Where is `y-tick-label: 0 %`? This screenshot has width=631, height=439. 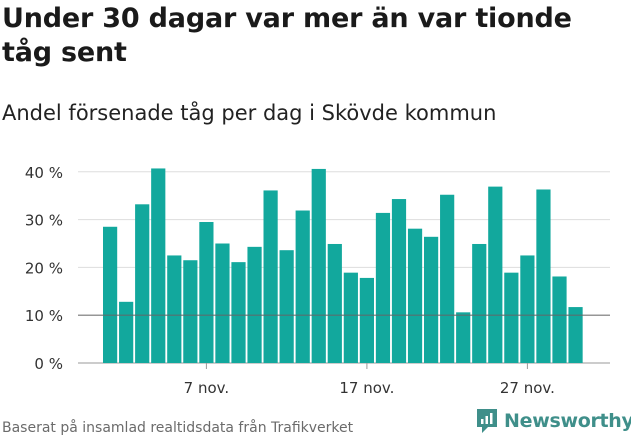
y-tick-label: 0 % is located at coordinates (48, 364).